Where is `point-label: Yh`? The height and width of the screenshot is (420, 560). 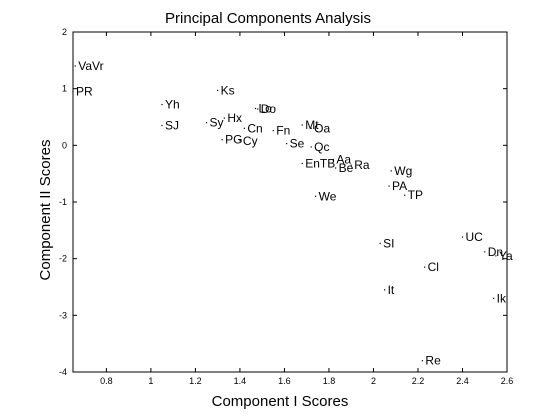 point-label: Yh is located at coordinates (172, 105).